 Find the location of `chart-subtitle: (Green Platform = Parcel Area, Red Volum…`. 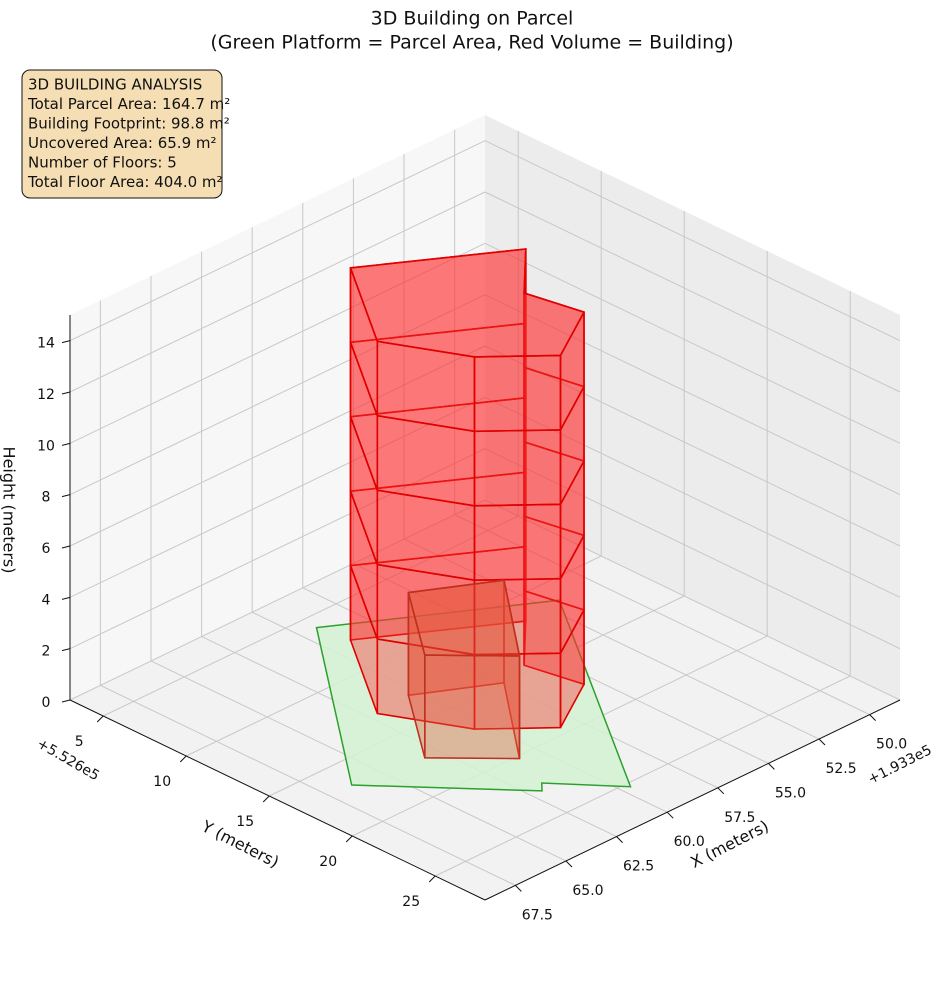

chart-subtitle: (Green Platform = Parcel Area, Red Volum… is located at coordinates (471, 43).